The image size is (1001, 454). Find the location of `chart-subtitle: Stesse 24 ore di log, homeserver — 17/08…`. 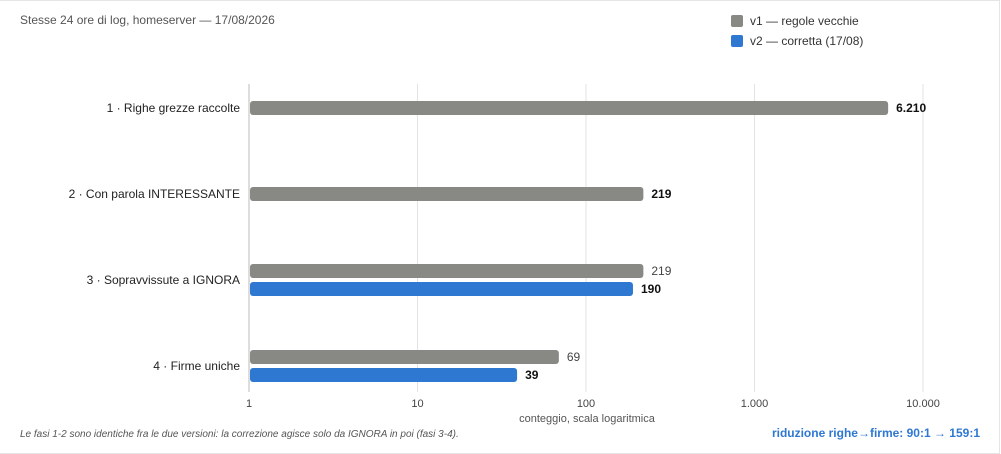

chart-subtitle: Stesse 24 ore di log, homeserver — 17/08… is located at coordinates (147, 20).